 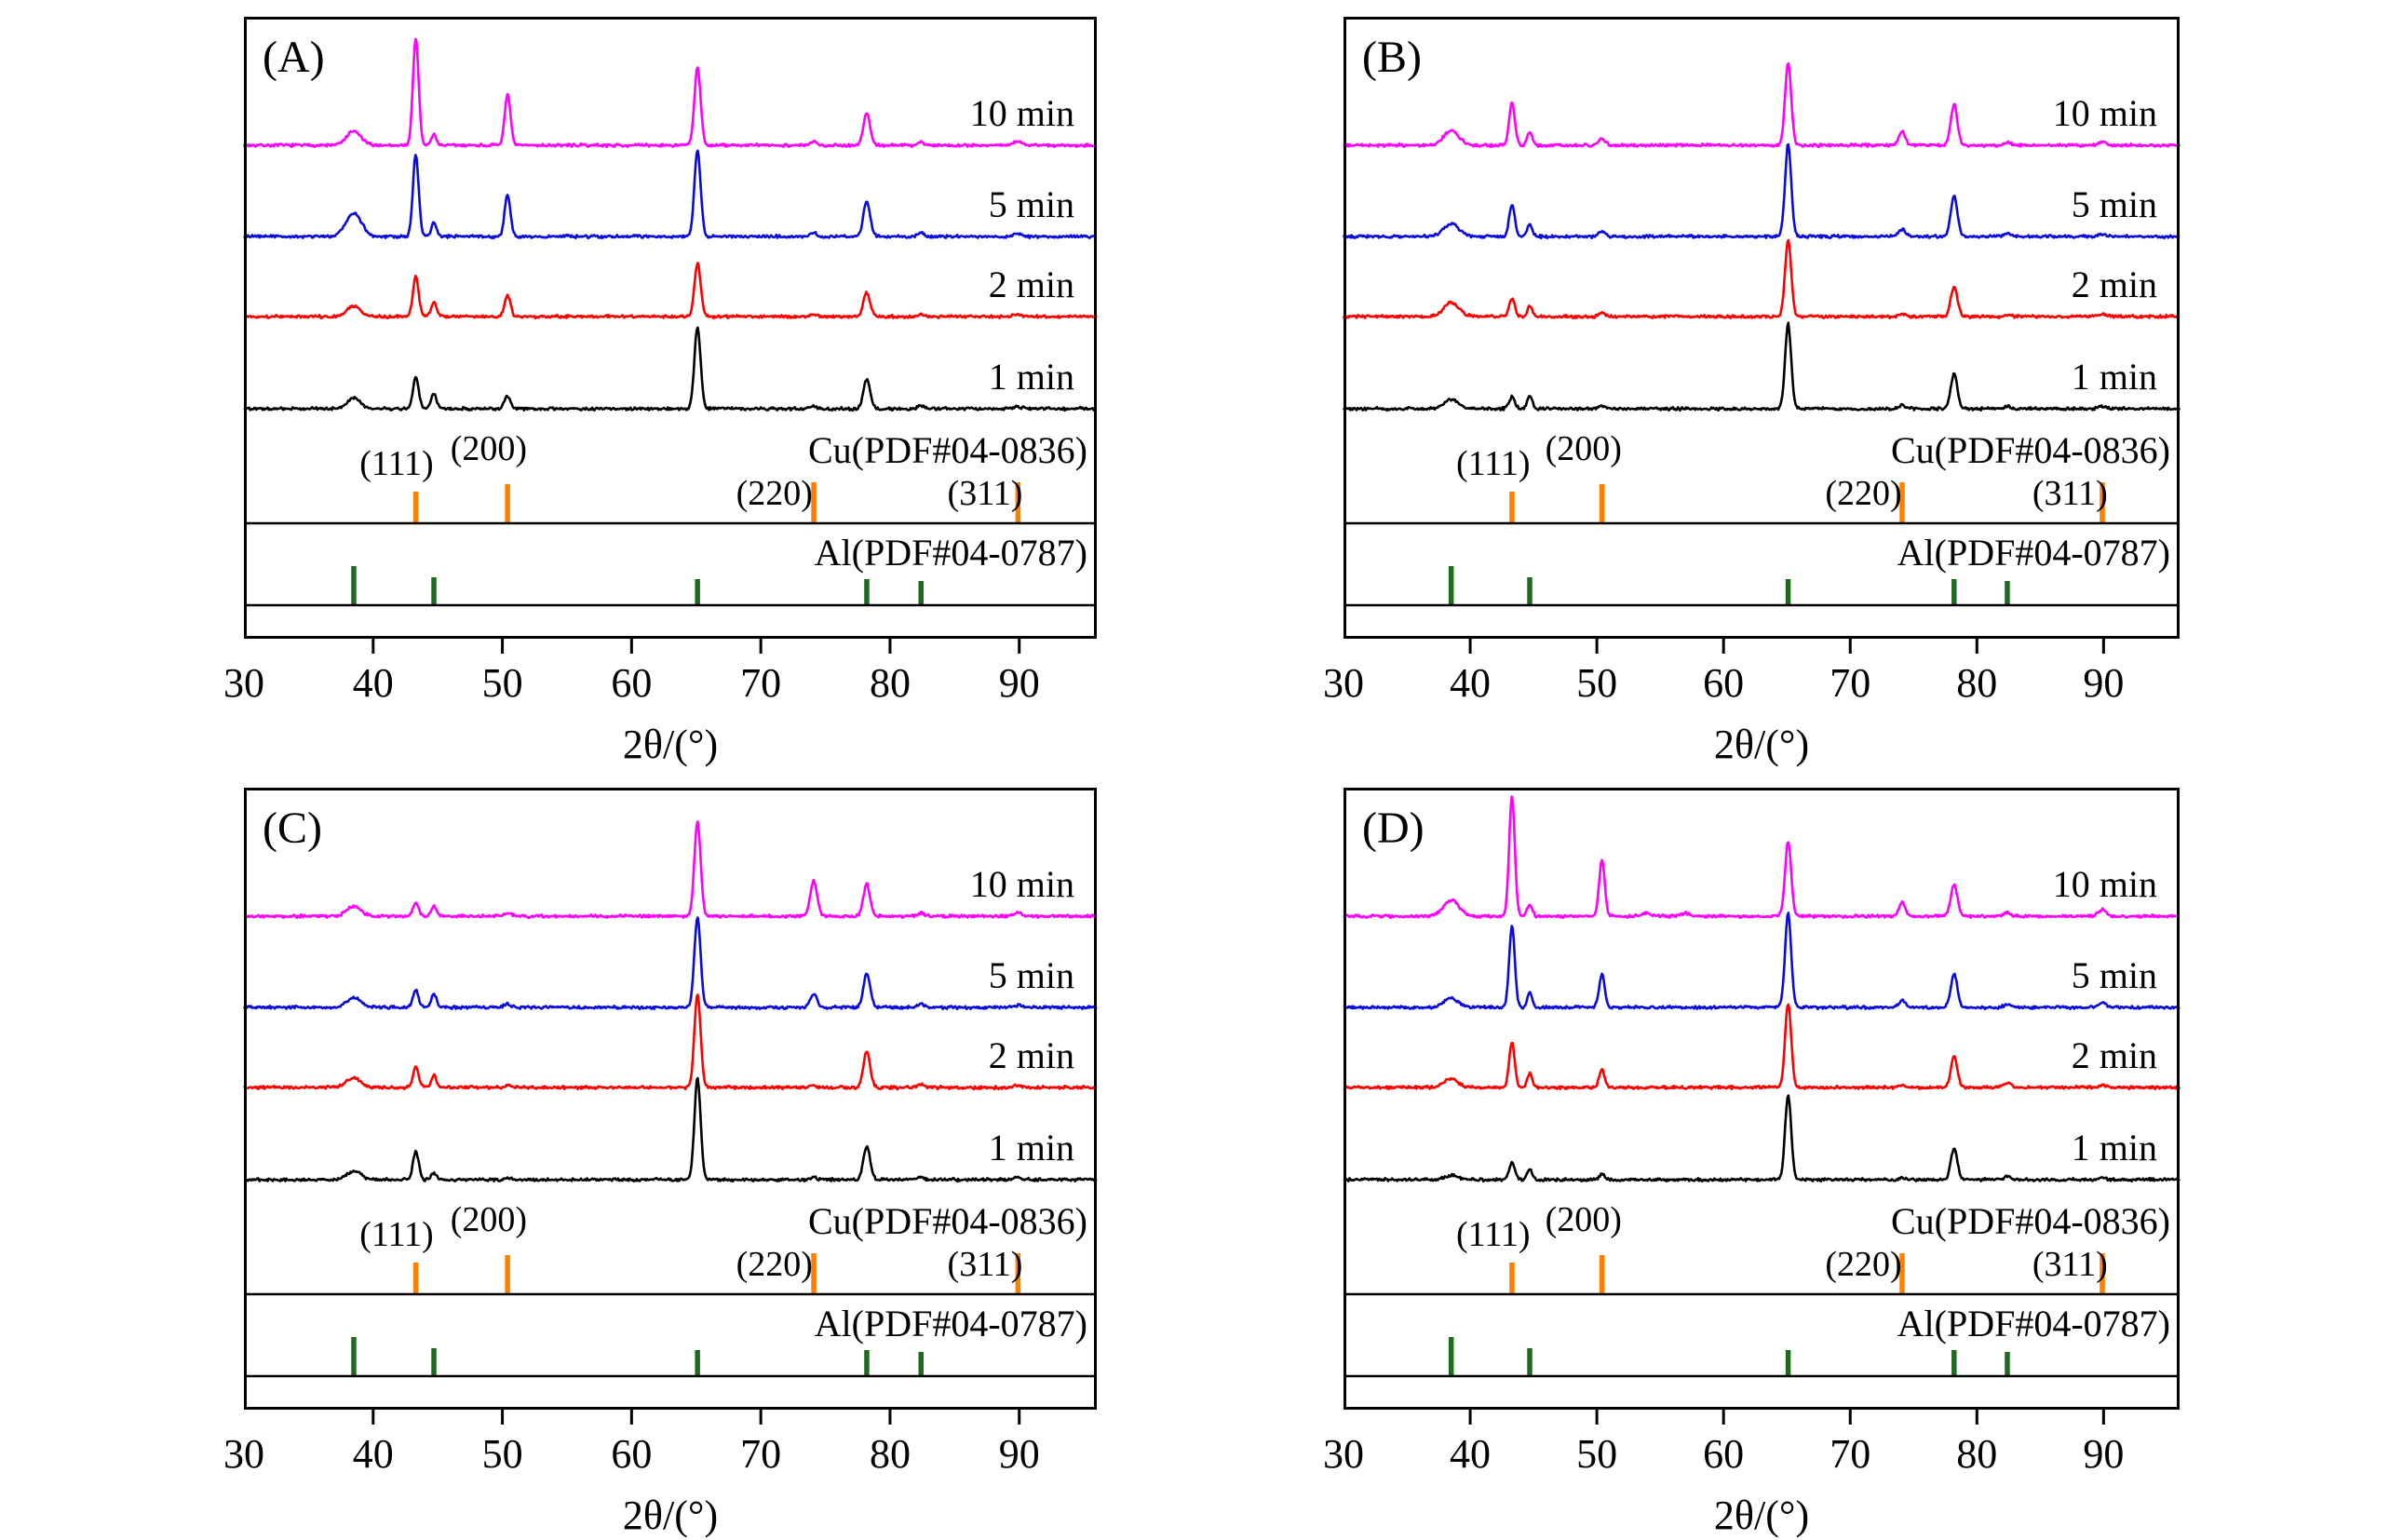 What do you see at coordinates (1393, 829) in the screenshot?
I see `panel-label: (D)` at bounding box center [1393, 829].